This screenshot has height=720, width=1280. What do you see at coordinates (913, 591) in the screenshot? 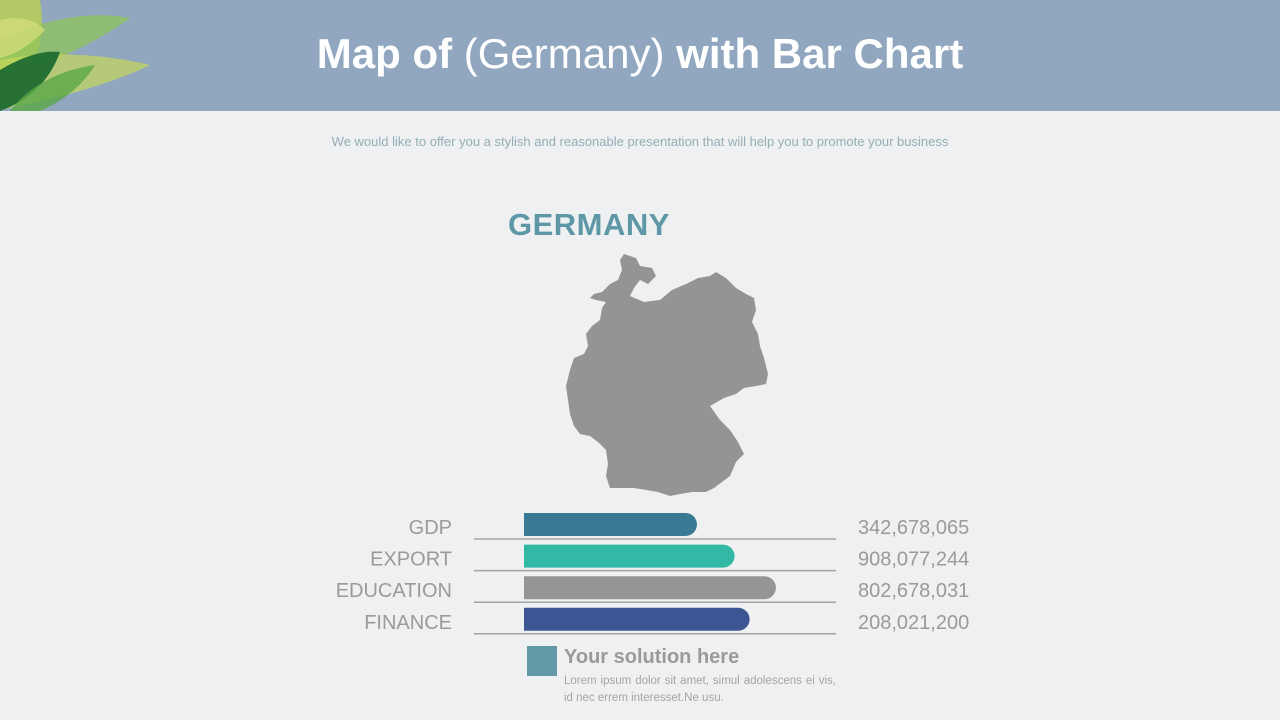
I see `value-label-education: 802,678,031` at bounding box center [913, 591].